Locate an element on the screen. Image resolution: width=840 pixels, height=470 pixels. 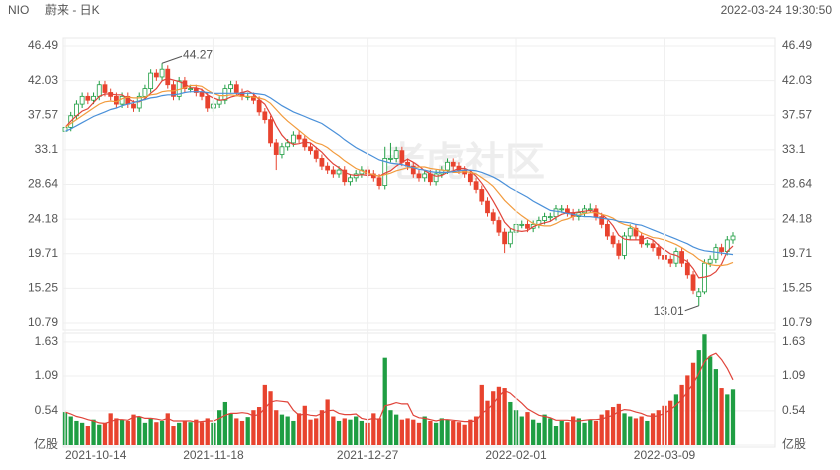
ma-line is located at coordinates (399, 388).